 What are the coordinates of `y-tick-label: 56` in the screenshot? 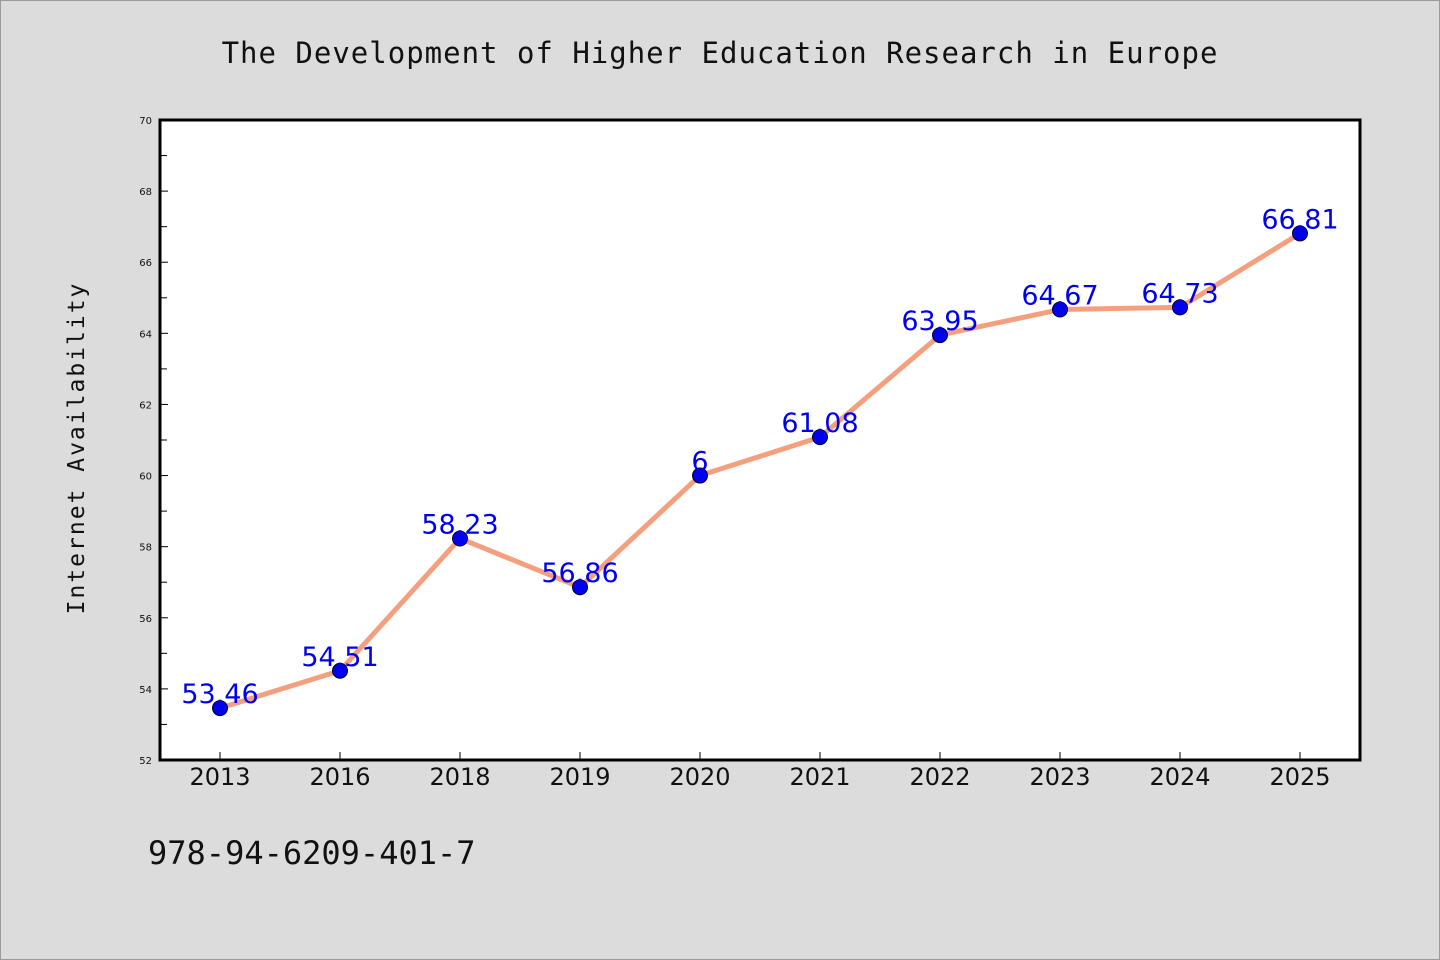 It's located at (145, 619).